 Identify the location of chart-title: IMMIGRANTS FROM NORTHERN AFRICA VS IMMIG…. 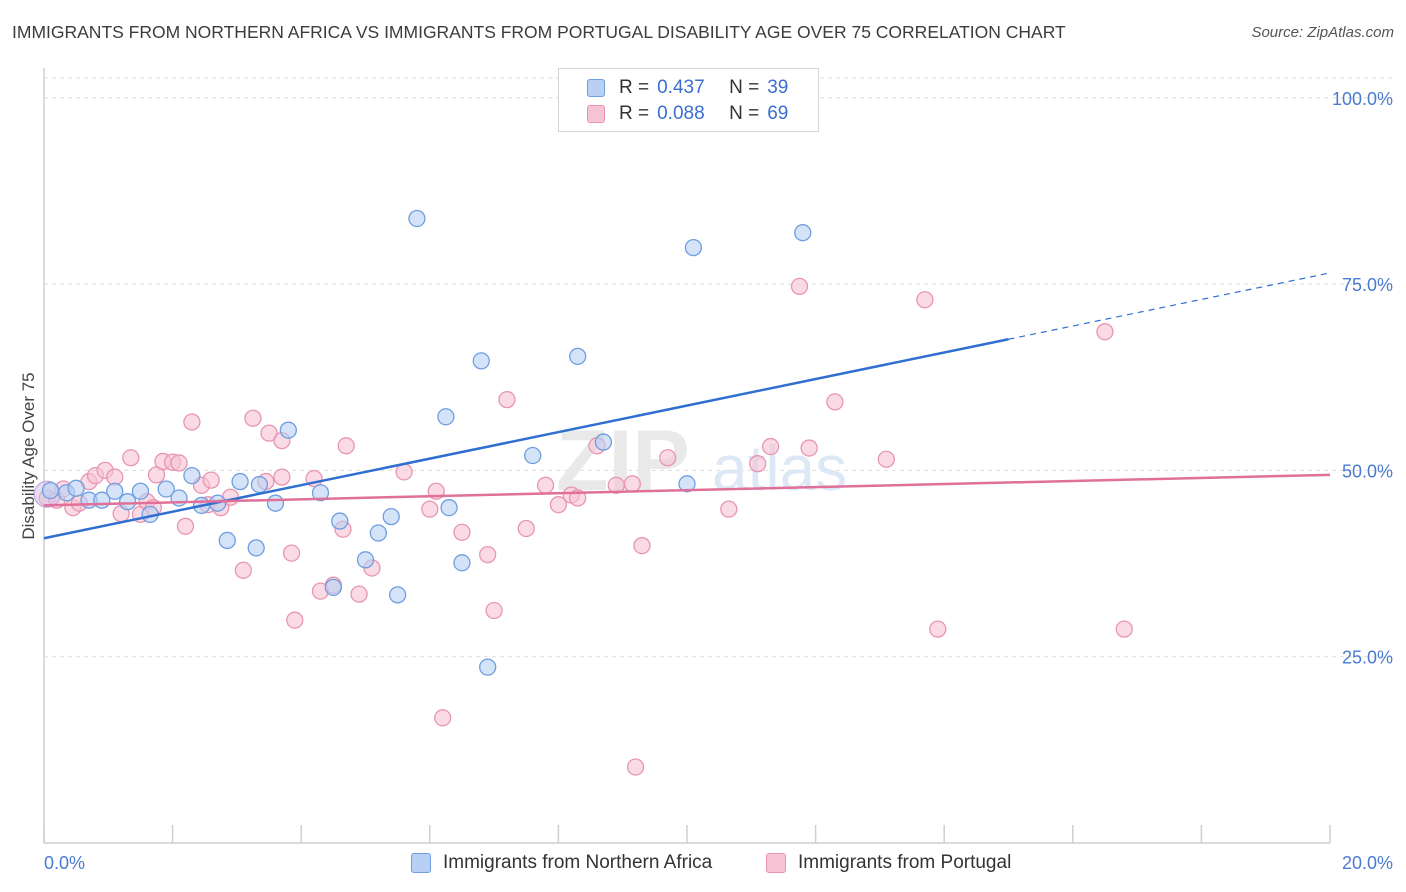
(539, 32).